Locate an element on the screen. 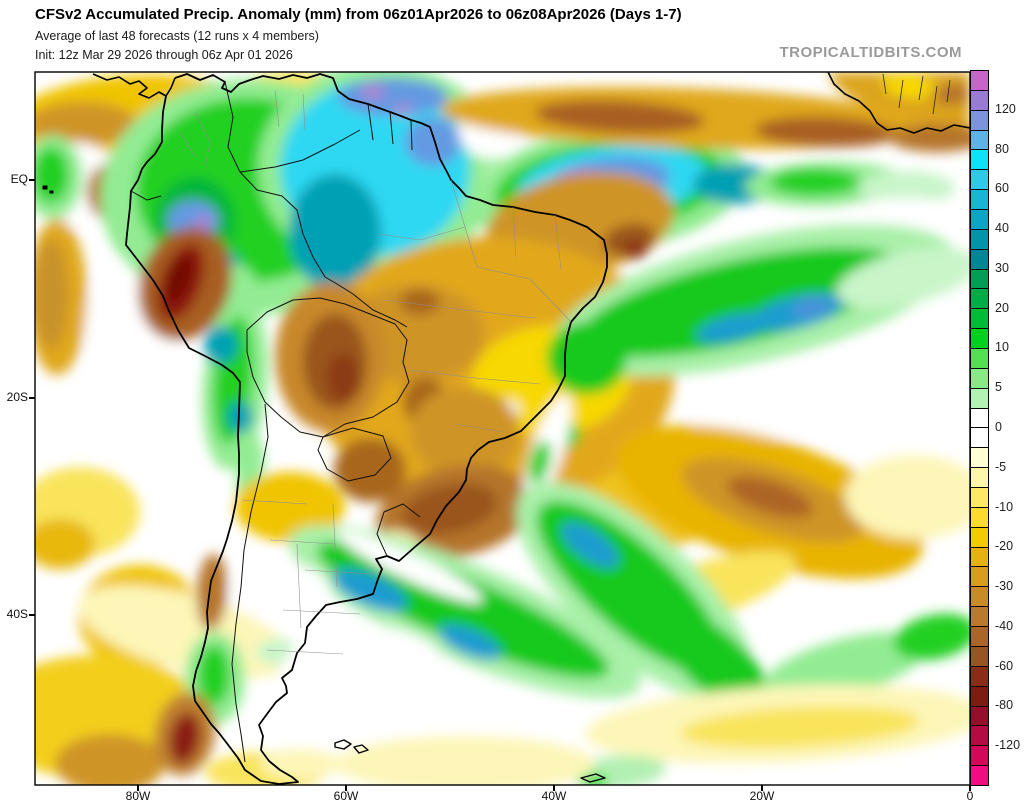 This screenshot has width=1024, height=804. border-ecuador-peru is located at coordinates (146, 195).